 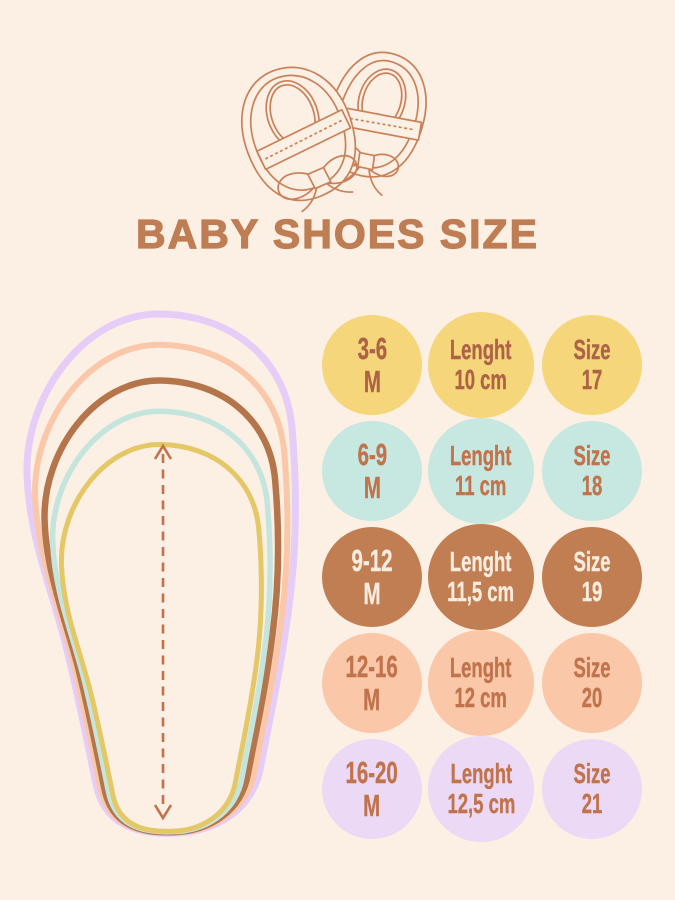 I want to click on baby-shoes-illustration, so click(x=333, y=132).